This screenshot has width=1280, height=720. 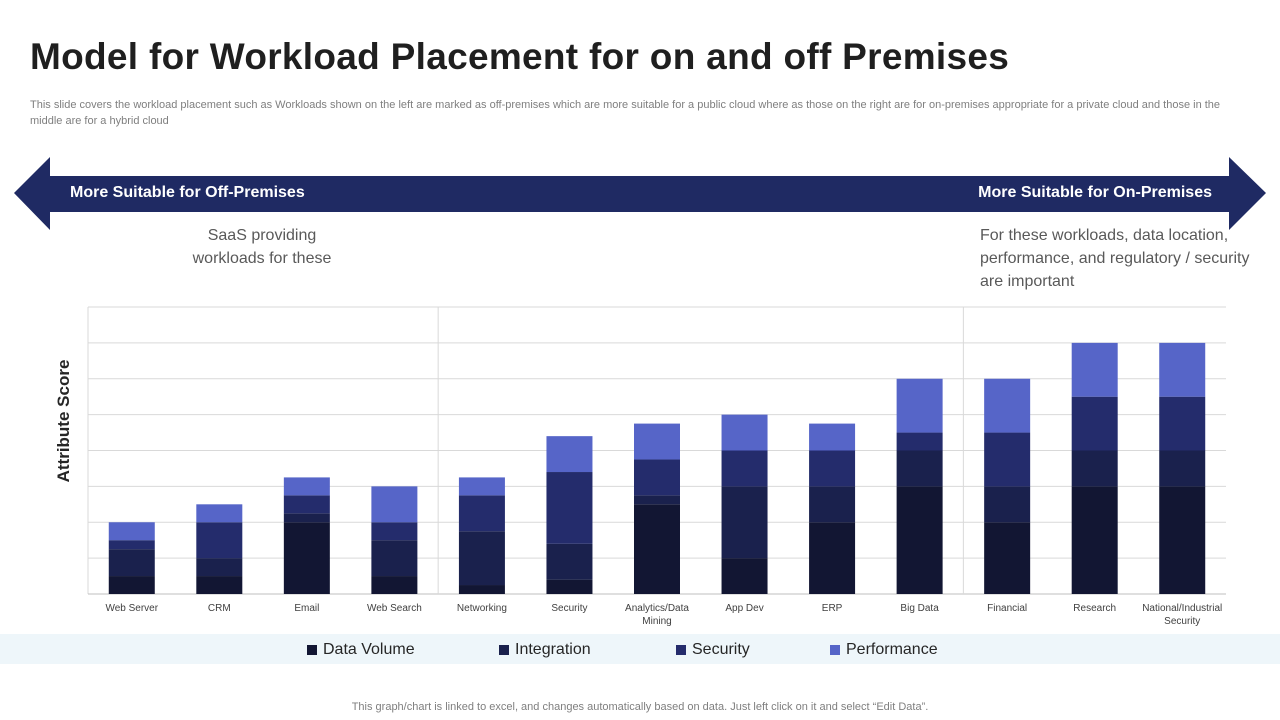 I want to click on bar-performance-web-search, so click(x=394, y=504).